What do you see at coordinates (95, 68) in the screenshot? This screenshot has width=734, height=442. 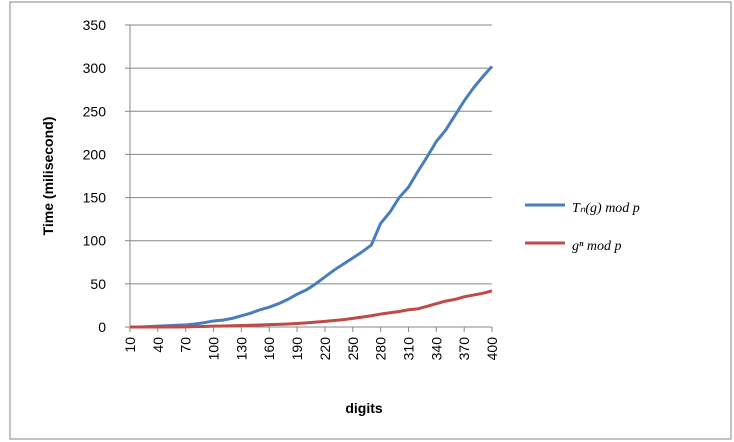 I see `y-tick-label: 300` at bounding box center [95, 68].